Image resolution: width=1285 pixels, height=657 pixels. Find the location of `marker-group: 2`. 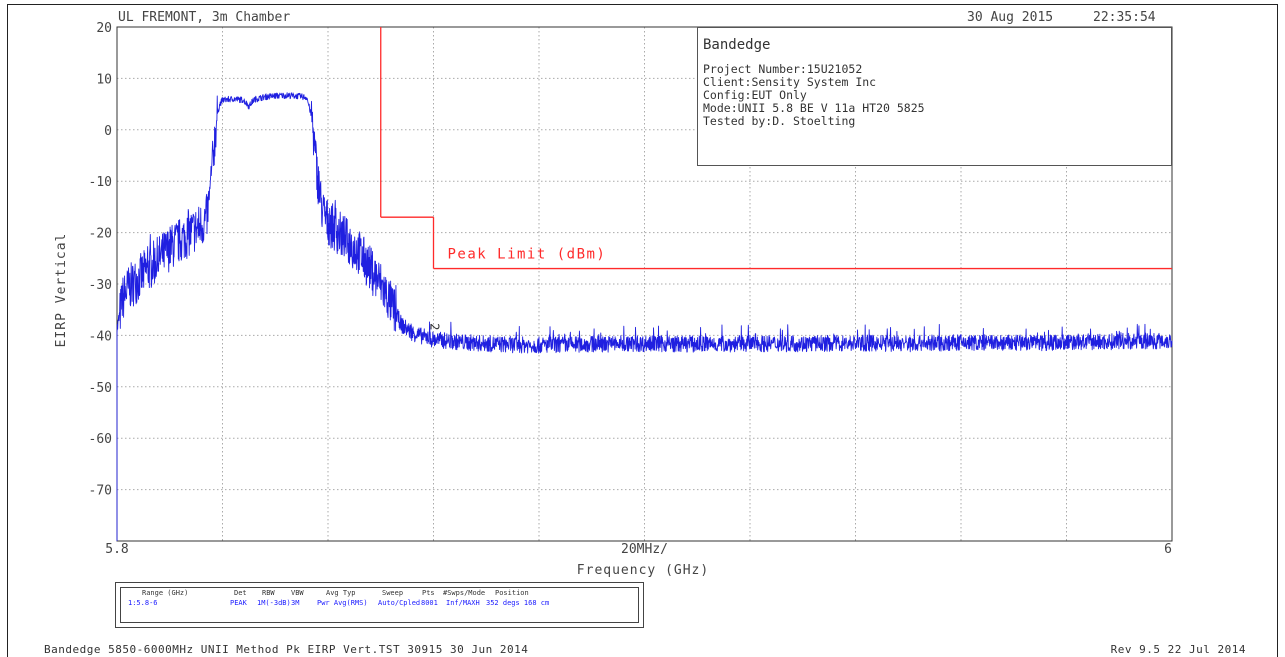

marker-group: 2 is located at coordinates (435, 326).